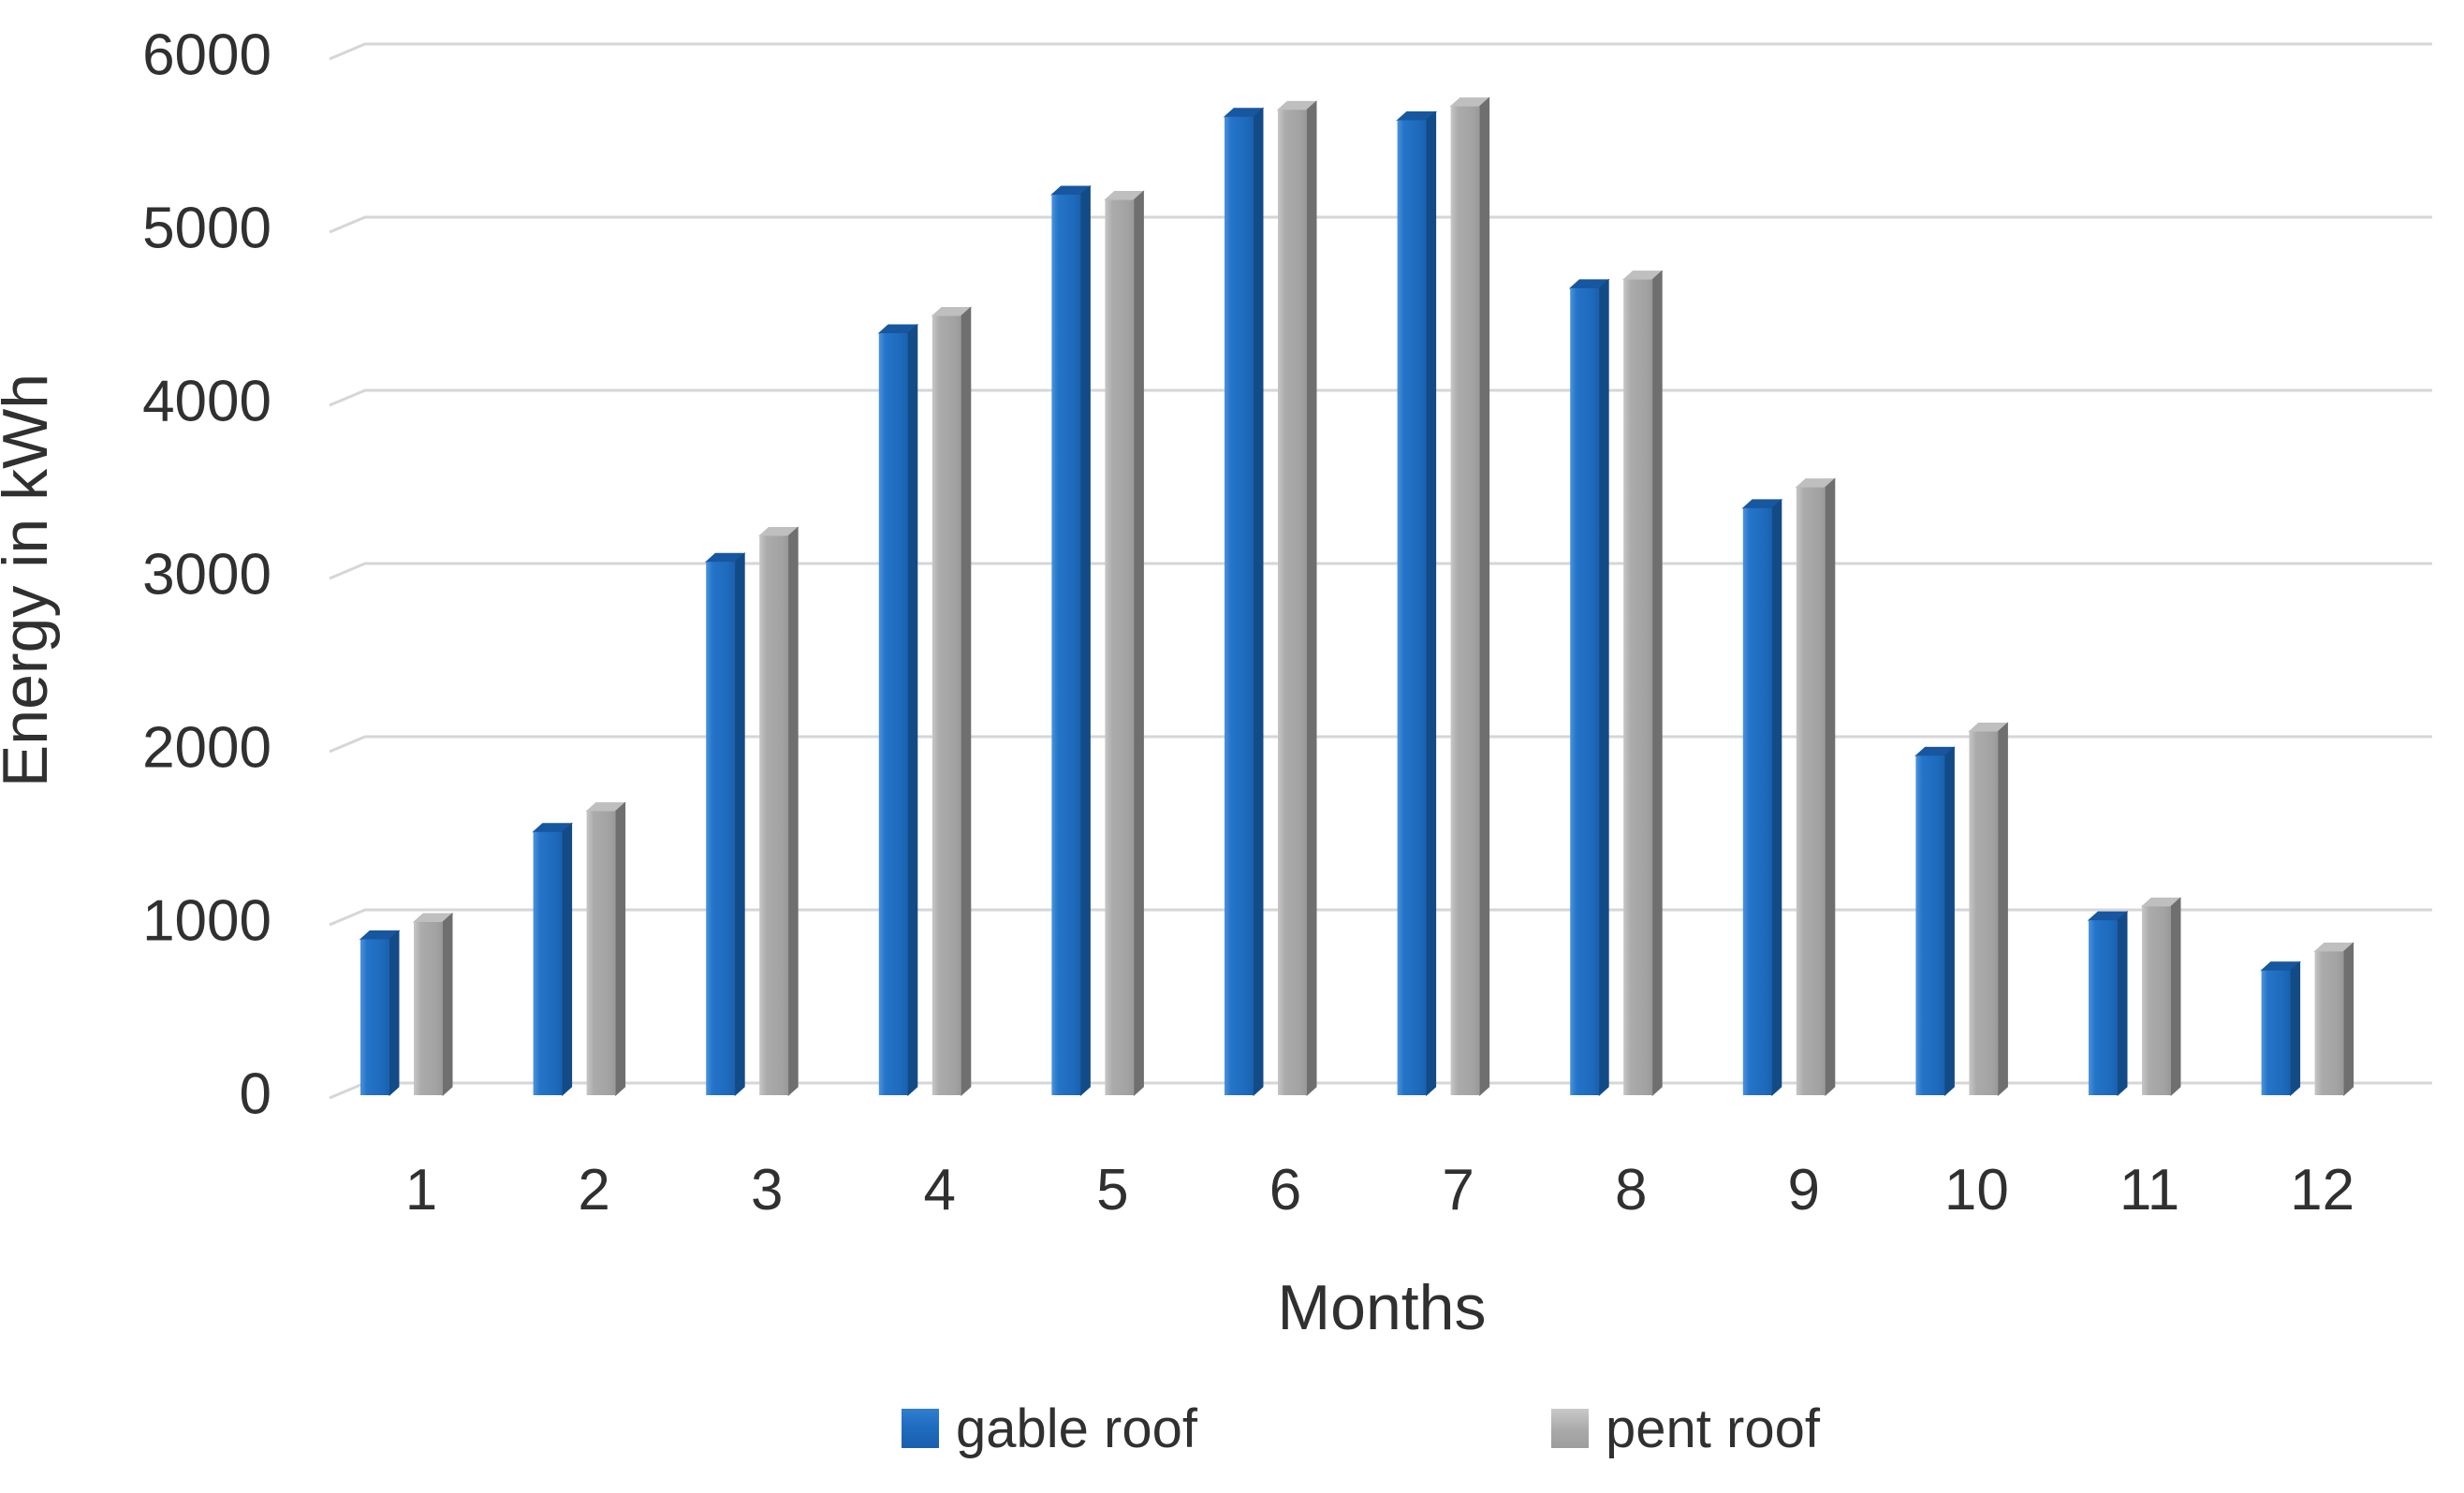 The height and width of the screenshot is (1493, 2464). I want to click on legend-item-gable-roof: gable roof, so click(1049, 1428).